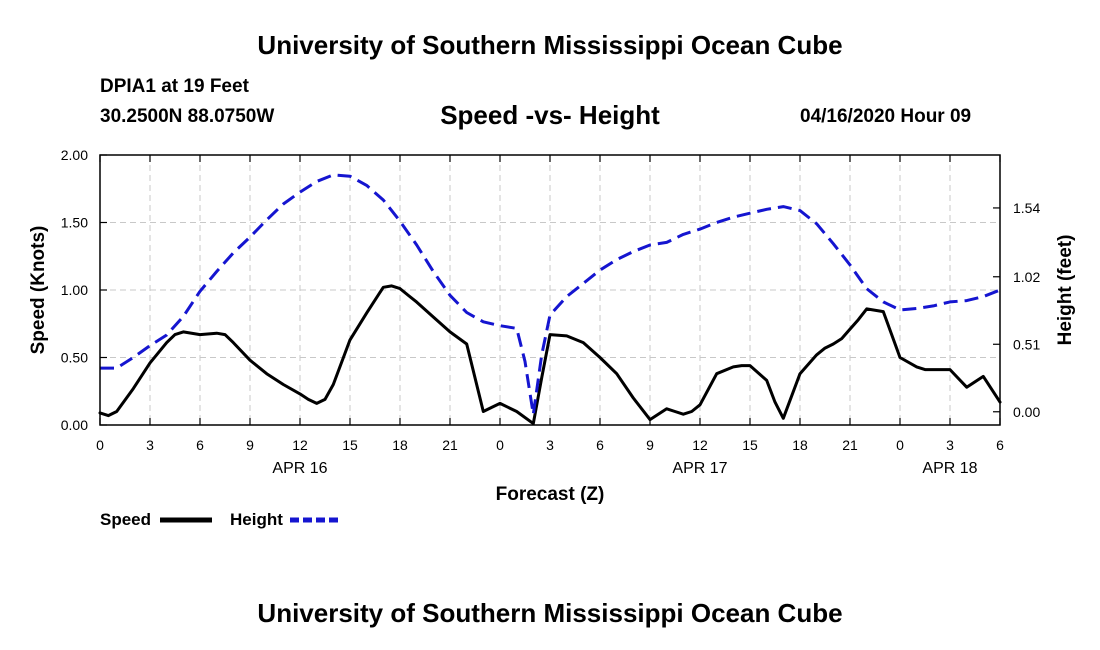 This screenshot has height=650, width=1100. What do you see at coordinates (299, 468) in the screenshot?
I see `date-label: APR 16` at bounding box center [299, 468].